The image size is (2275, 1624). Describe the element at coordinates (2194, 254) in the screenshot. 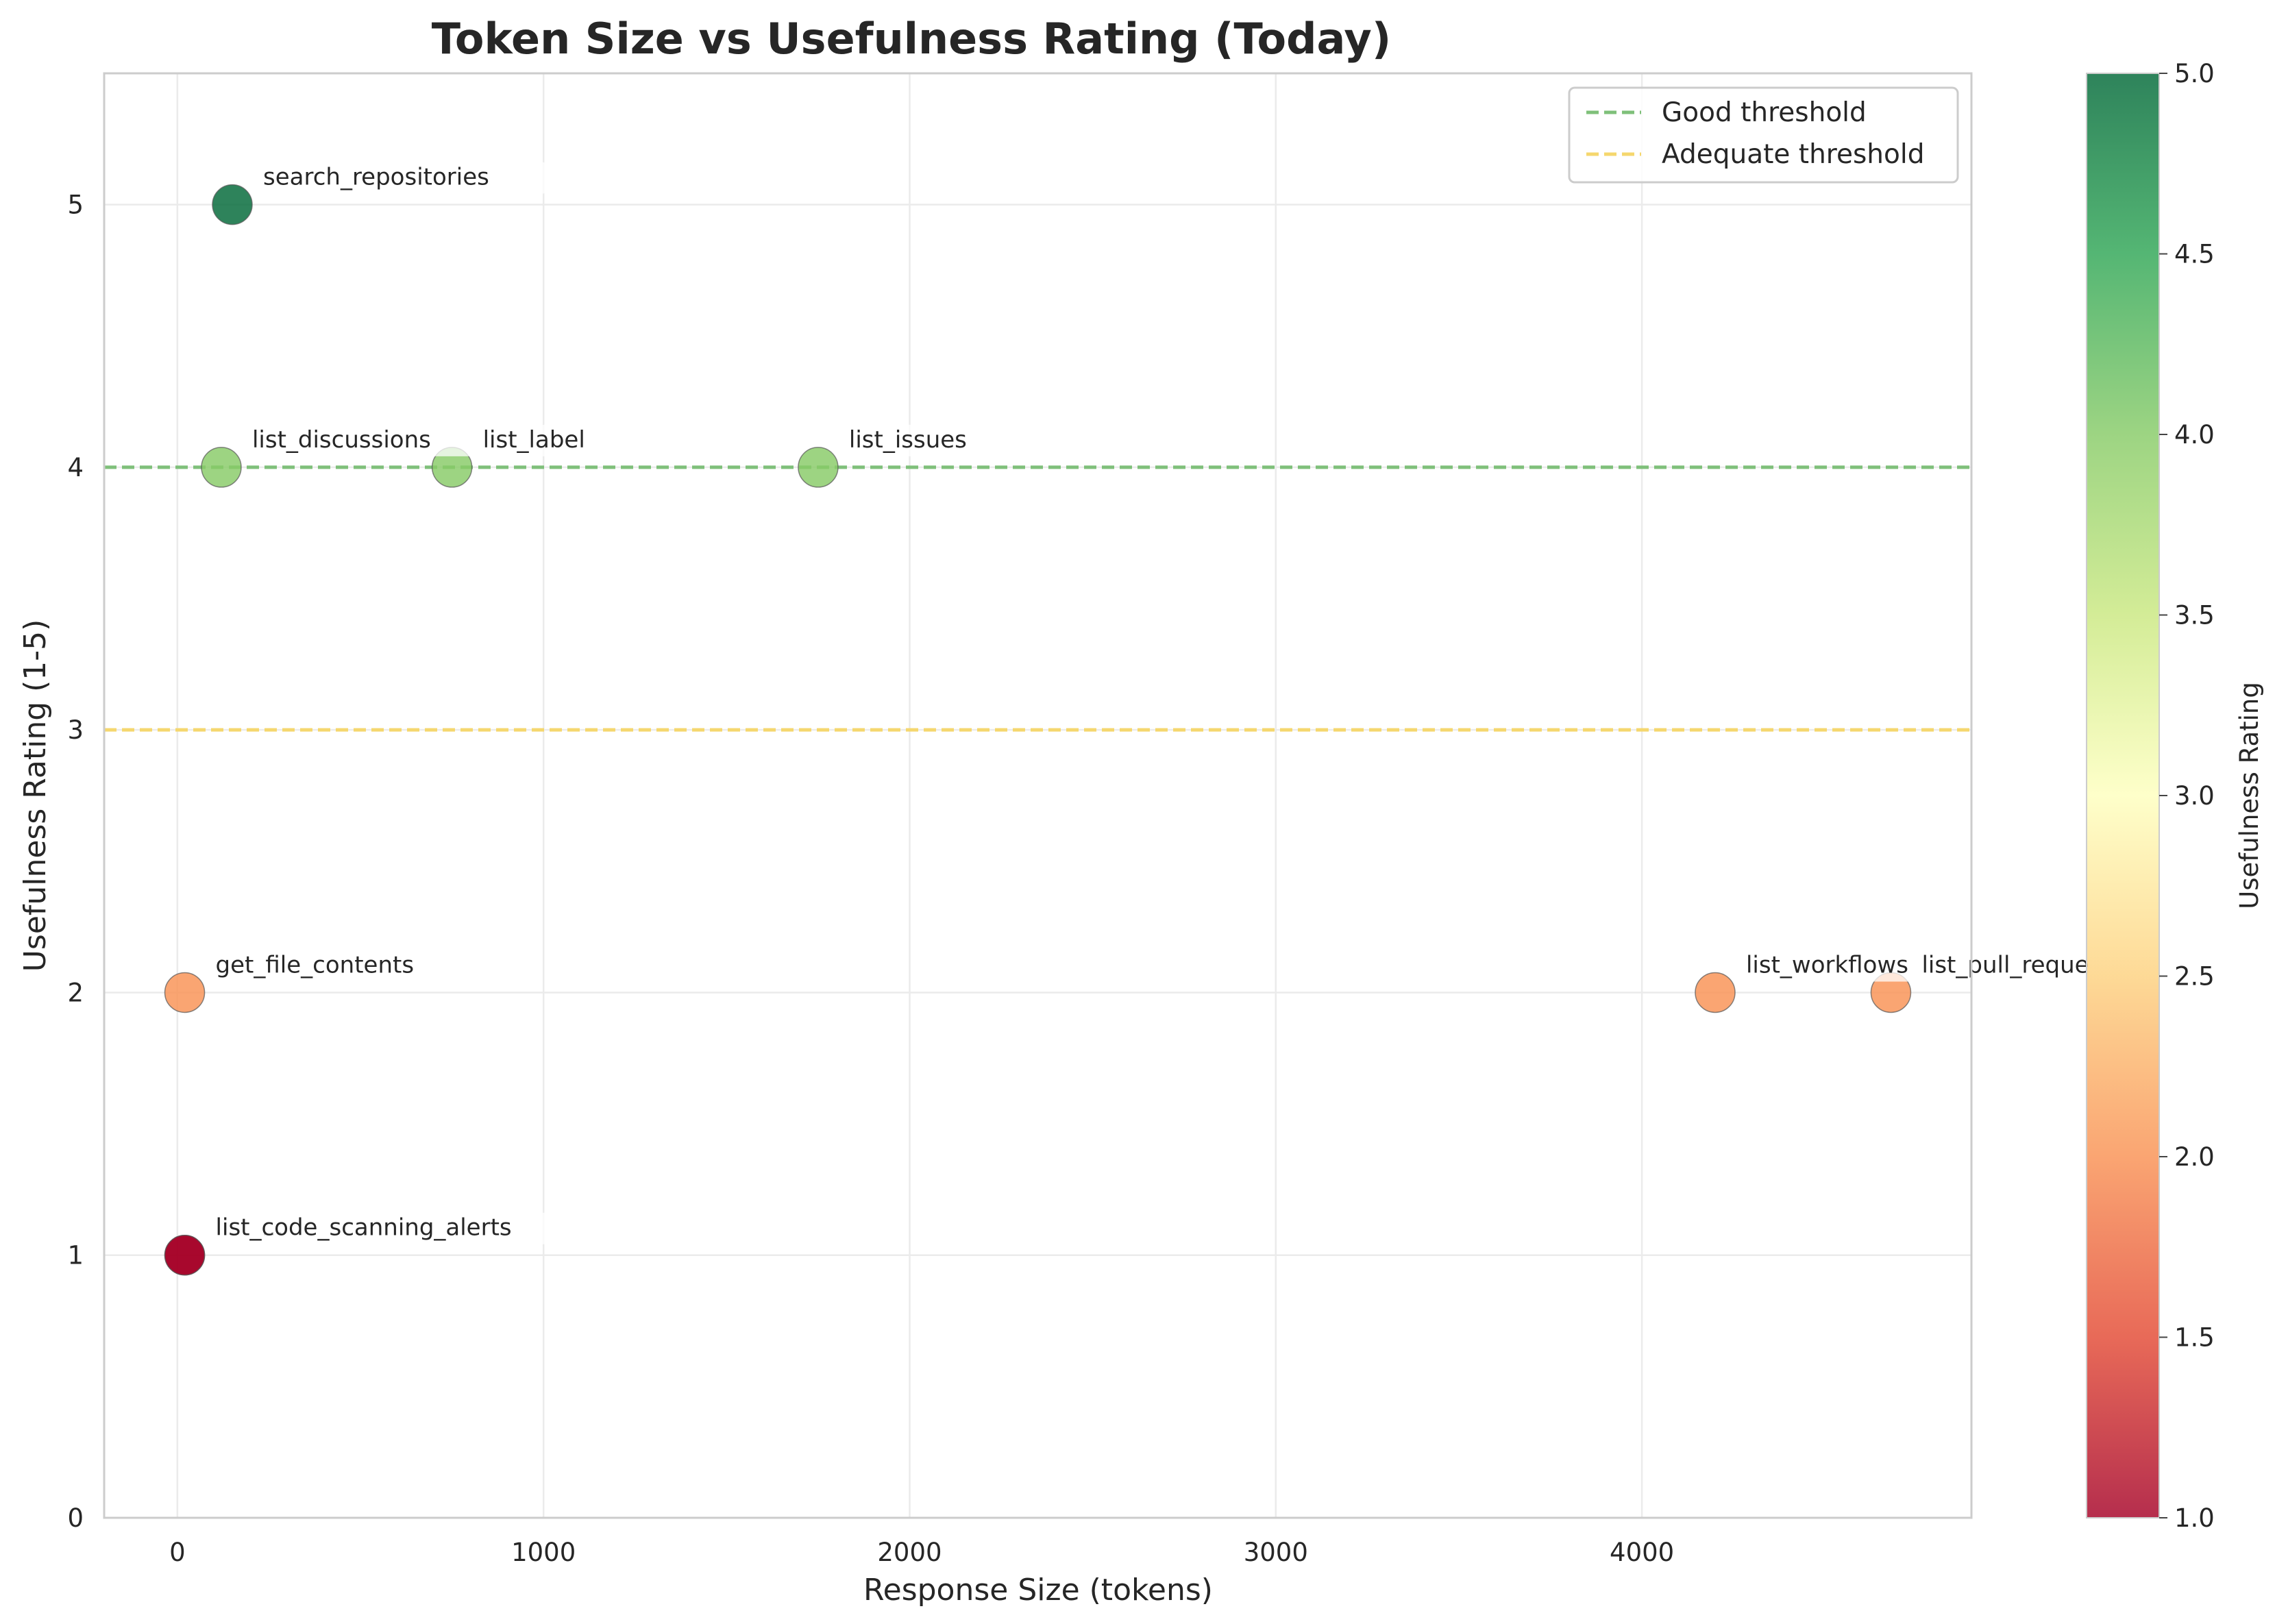

I see `colorbar-tick-label: 4.5` at that location.